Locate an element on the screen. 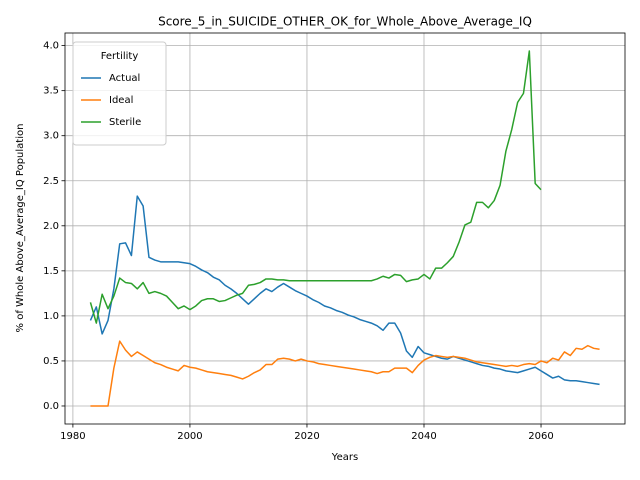  x-tick-label: 1980 is located at coordinates (72, 436).